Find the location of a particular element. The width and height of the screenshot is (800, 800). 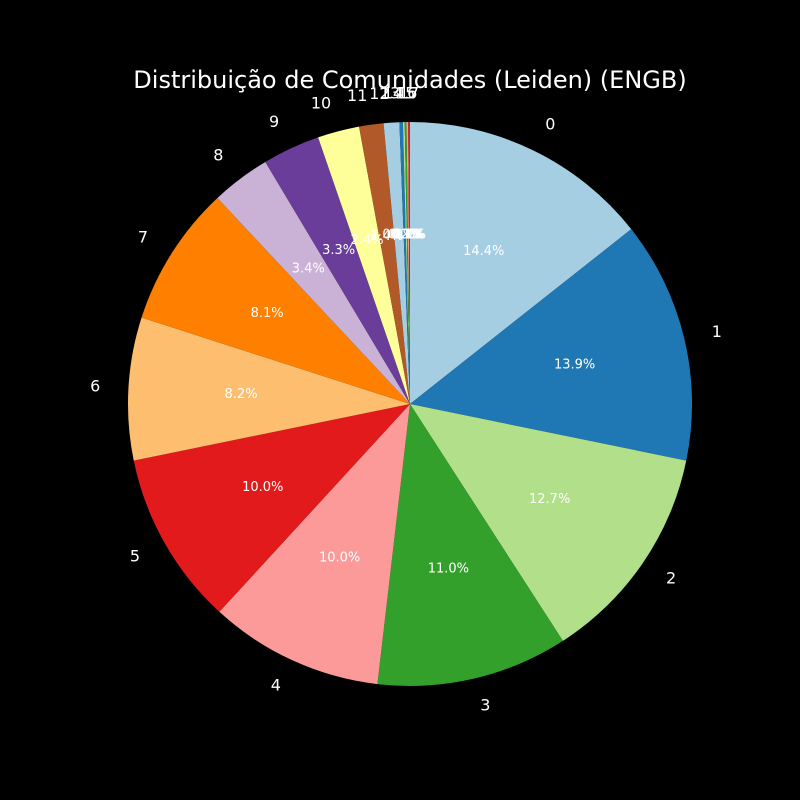

slice-label-2: 2 is located at coordinates (671, 578).